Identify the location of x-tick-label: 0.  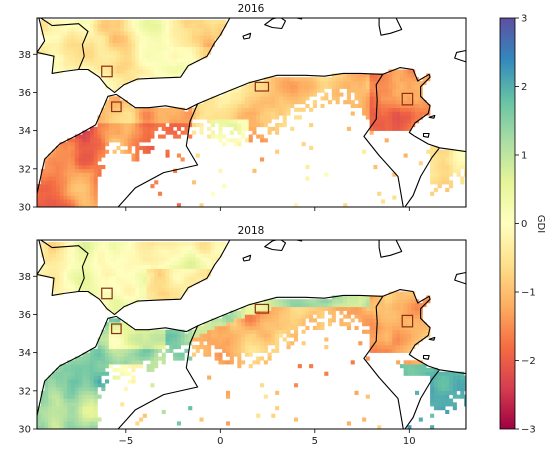
(220, 441).